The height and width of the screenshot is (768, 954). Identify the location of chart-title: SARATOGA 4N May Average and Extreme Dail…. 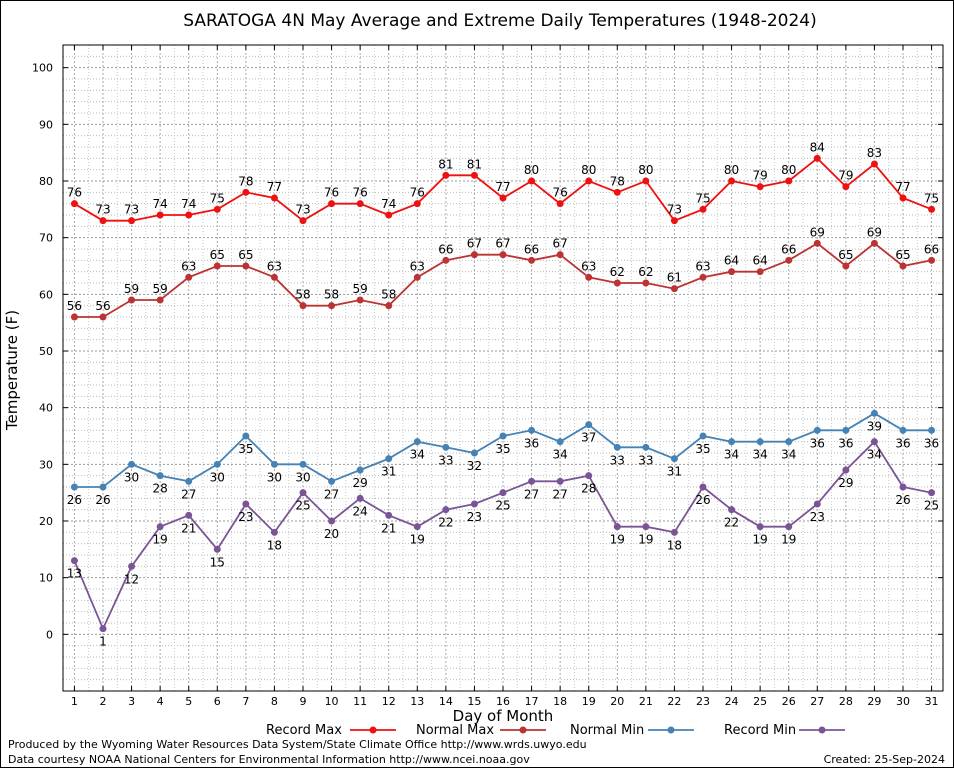
(499, 21).